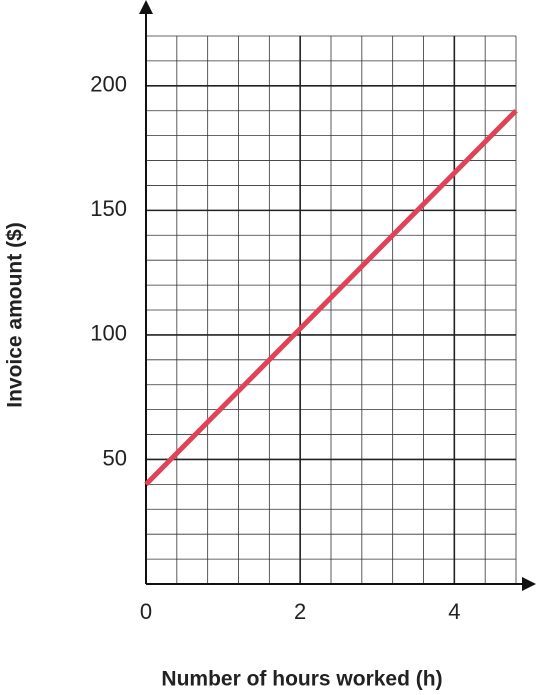 Image resolution: width=536 pixels, height=695 pixels. What do you see at coordinates (301, 679) in the screenshot?
I see `x-axis-title: Number of hours worked (h)` at bounding box center [301, 679].